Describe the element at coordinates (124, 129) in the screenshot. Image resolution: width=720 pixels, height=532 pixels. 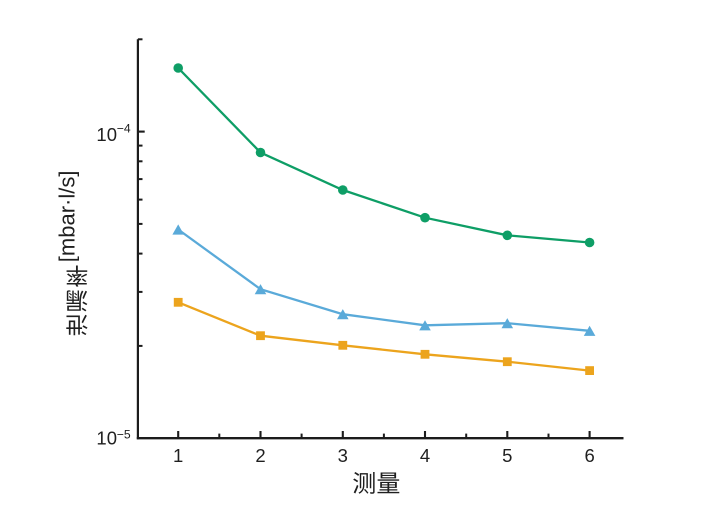
I see `svg-text: −4` at that location.